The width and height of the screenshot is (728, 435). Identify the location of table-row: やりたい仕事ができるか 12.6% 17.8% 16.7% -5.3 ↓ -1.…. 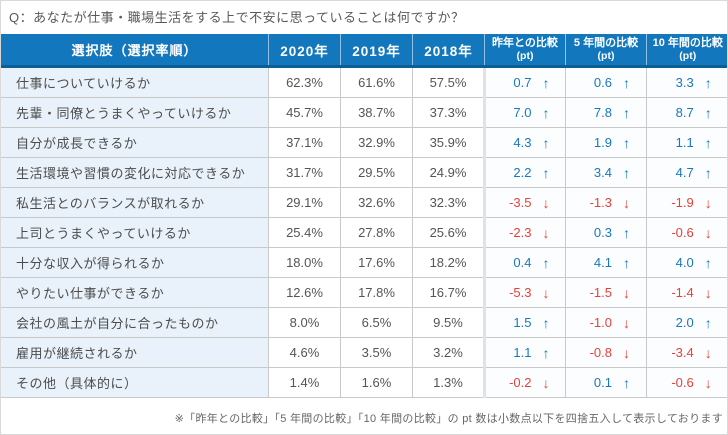
(364, 292).